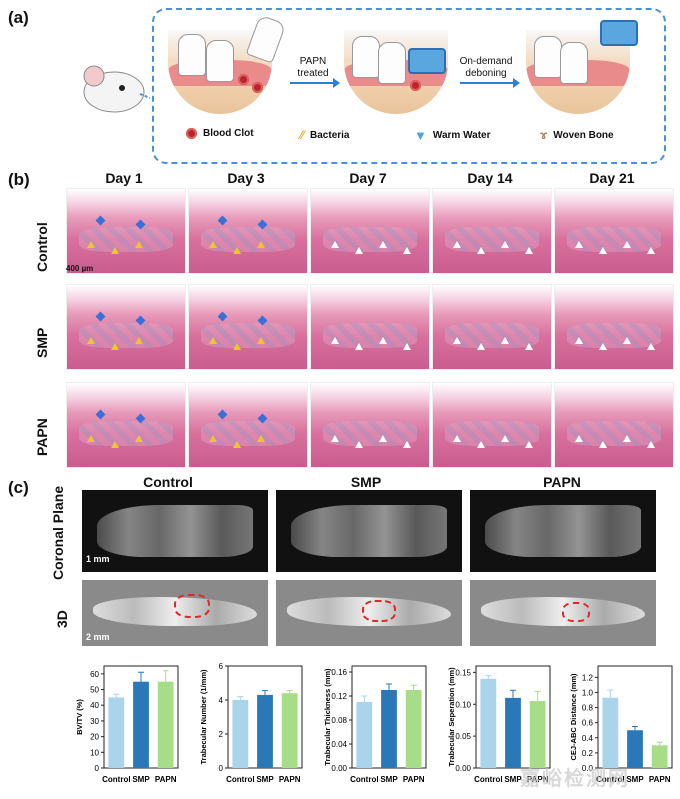 The image size is (680, 799). I want to click on y-tick-label: 1.2, so click(588, 677).